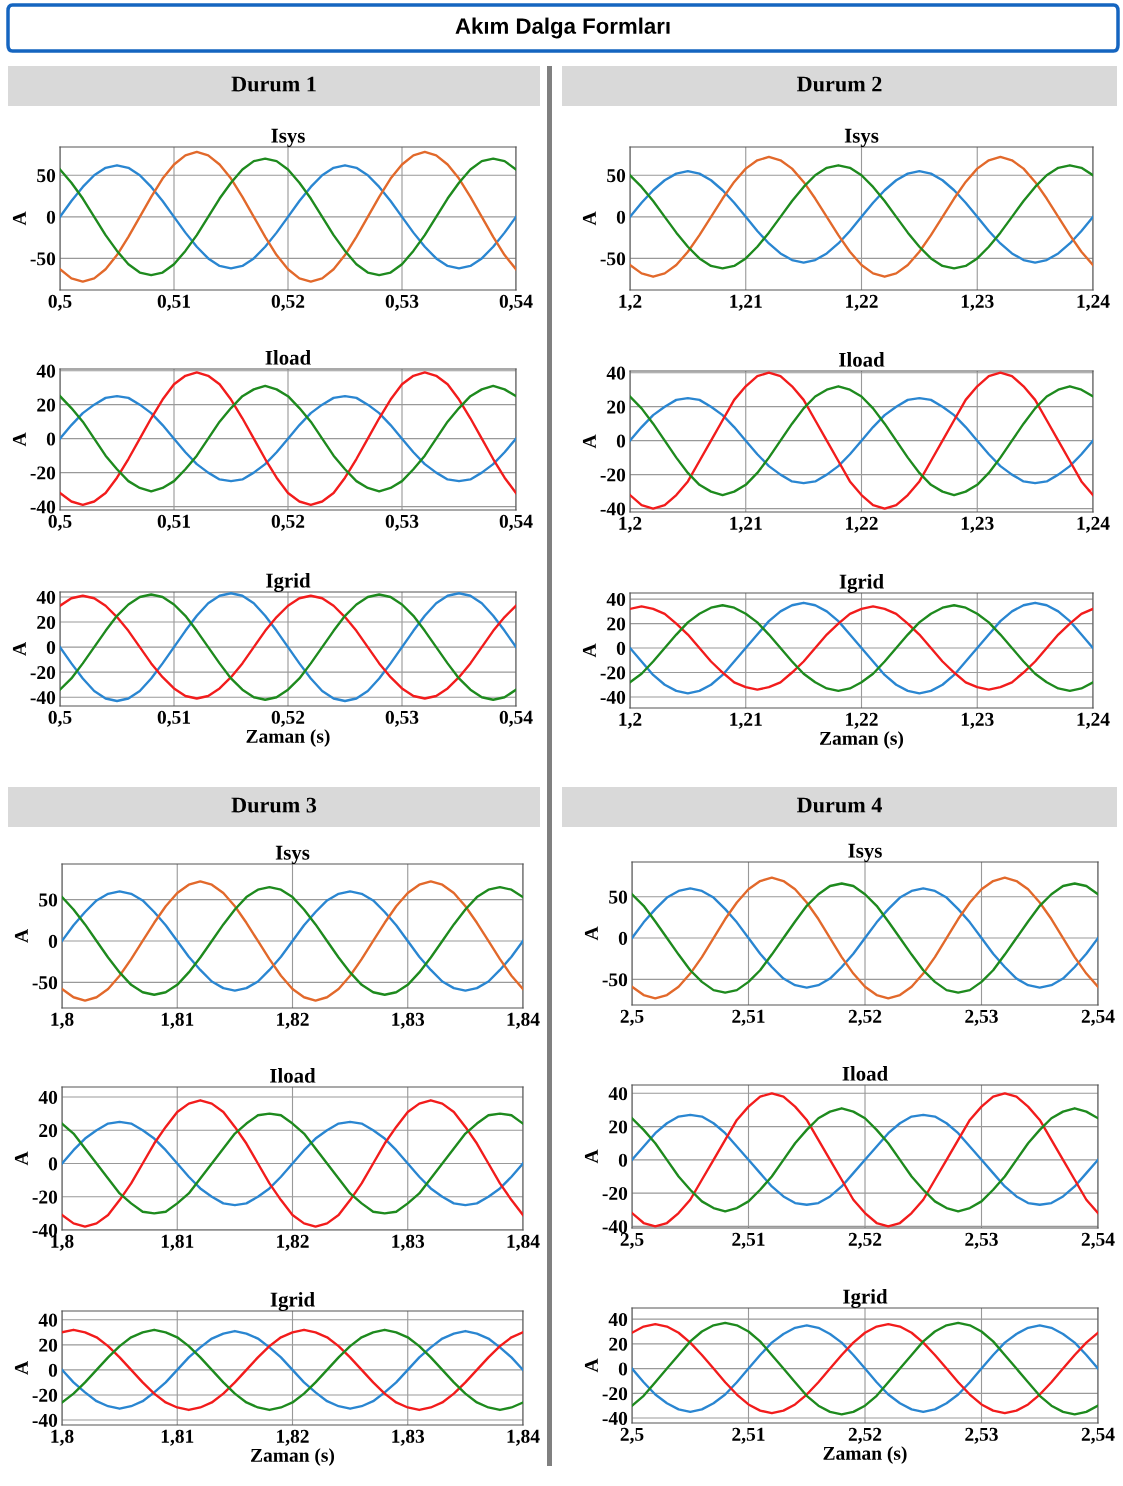 The image size is (1123, 1486). What do you see at coordinates (523, 1242) in the screenshot?
I see `x-tick-label: 1,84` at bounding box center [523, 1242].